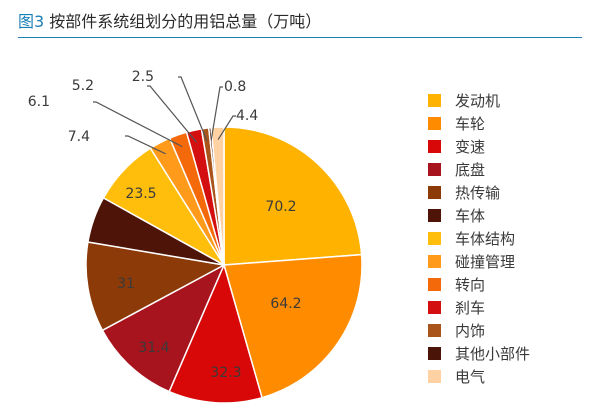 This screenshot has height=417, width=589. I want to click on legend-item-8: 转向, so click(479, 284).